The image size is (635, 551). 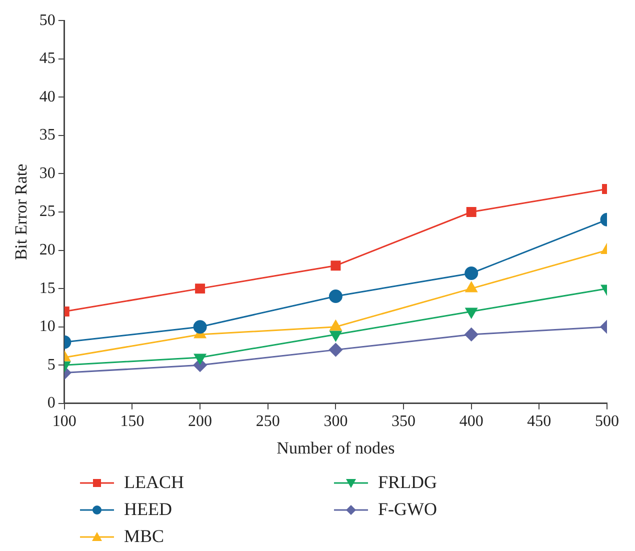 What do you see at coordinates (47, 20) in the screenshot?
I see `y-tick-label: 50` at bounding box center [47, 20].